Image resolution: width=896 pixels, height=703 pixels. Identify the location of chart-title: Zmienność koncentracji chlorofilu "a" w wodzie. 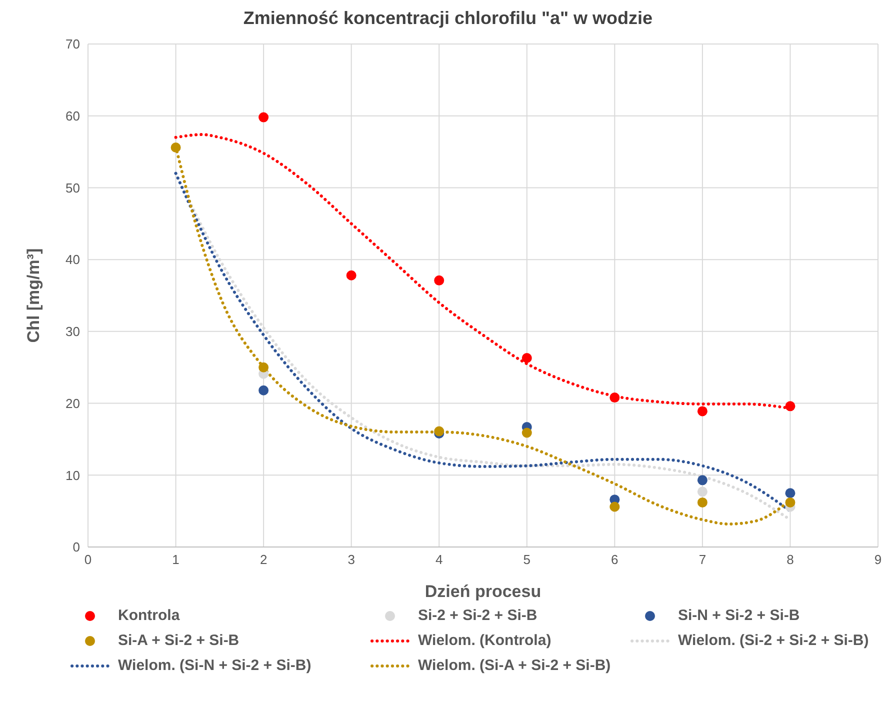
(448, 18).